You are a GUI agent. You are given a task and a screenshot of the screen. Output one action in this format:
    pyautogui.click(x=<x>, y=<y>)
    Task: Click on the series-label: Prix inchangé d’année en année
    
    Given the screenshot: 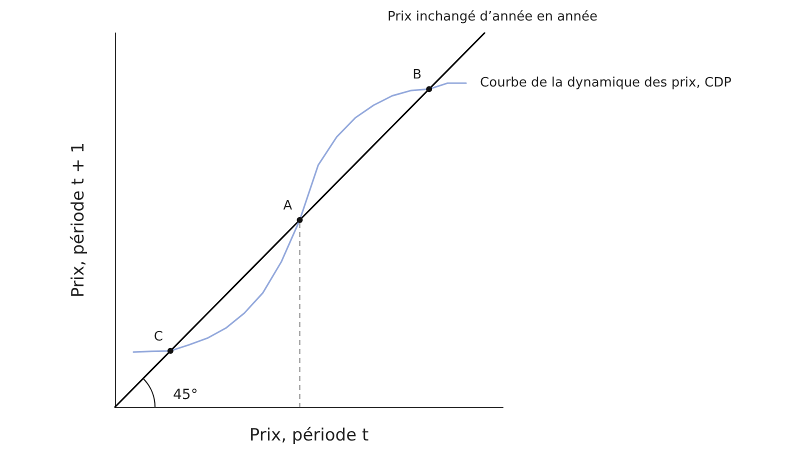 What is the action you would take?
    pyautogui.click(x=493, y=17)
    